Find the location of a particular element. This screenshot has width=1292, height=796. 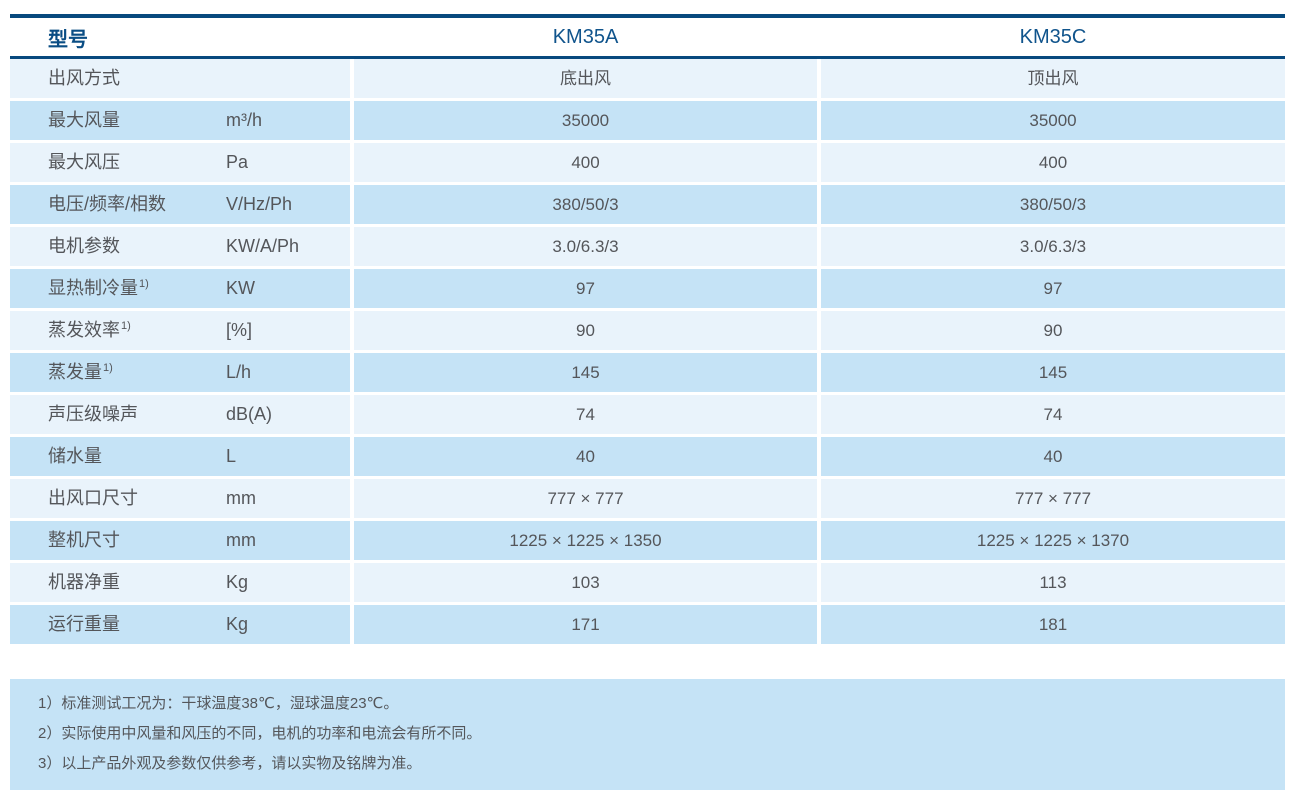

row-km35a-value: 1225 × 1225 × 1350 is located at coordinates (585, 540).